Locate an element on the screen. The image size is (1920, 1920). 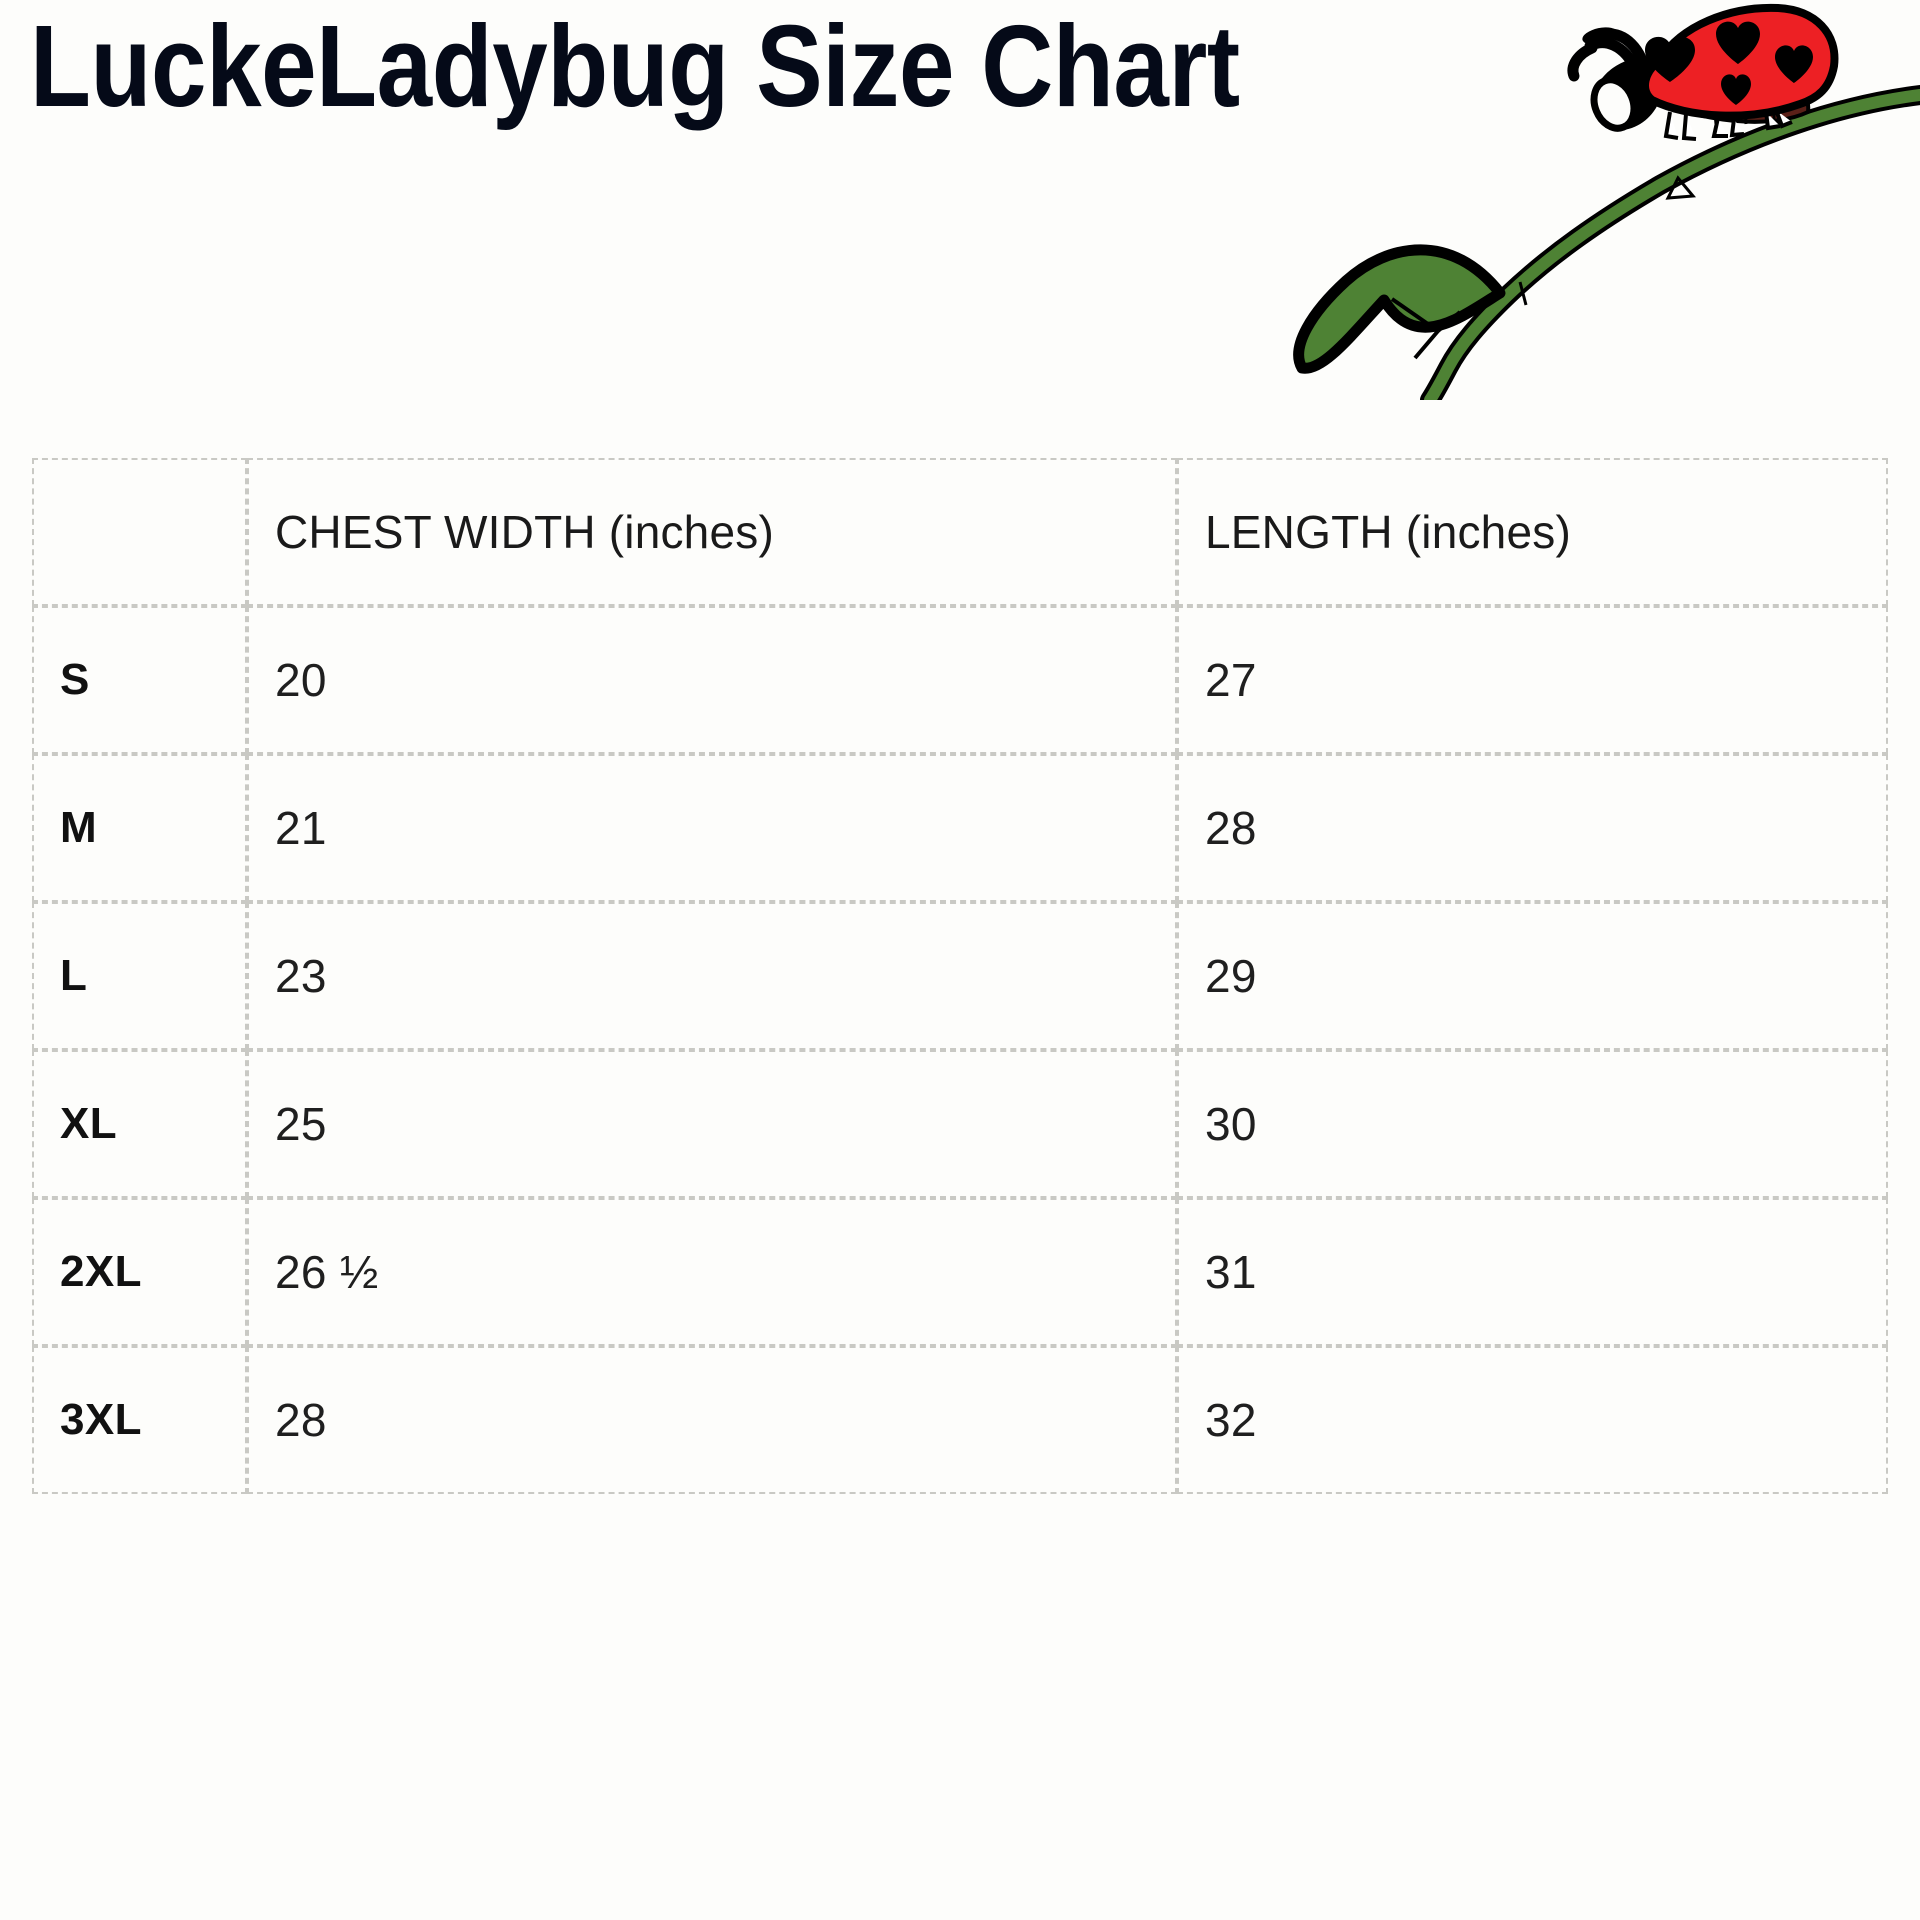
page-title-text: LuckeLadybug Size Chart is located at coordinates (635, 66).